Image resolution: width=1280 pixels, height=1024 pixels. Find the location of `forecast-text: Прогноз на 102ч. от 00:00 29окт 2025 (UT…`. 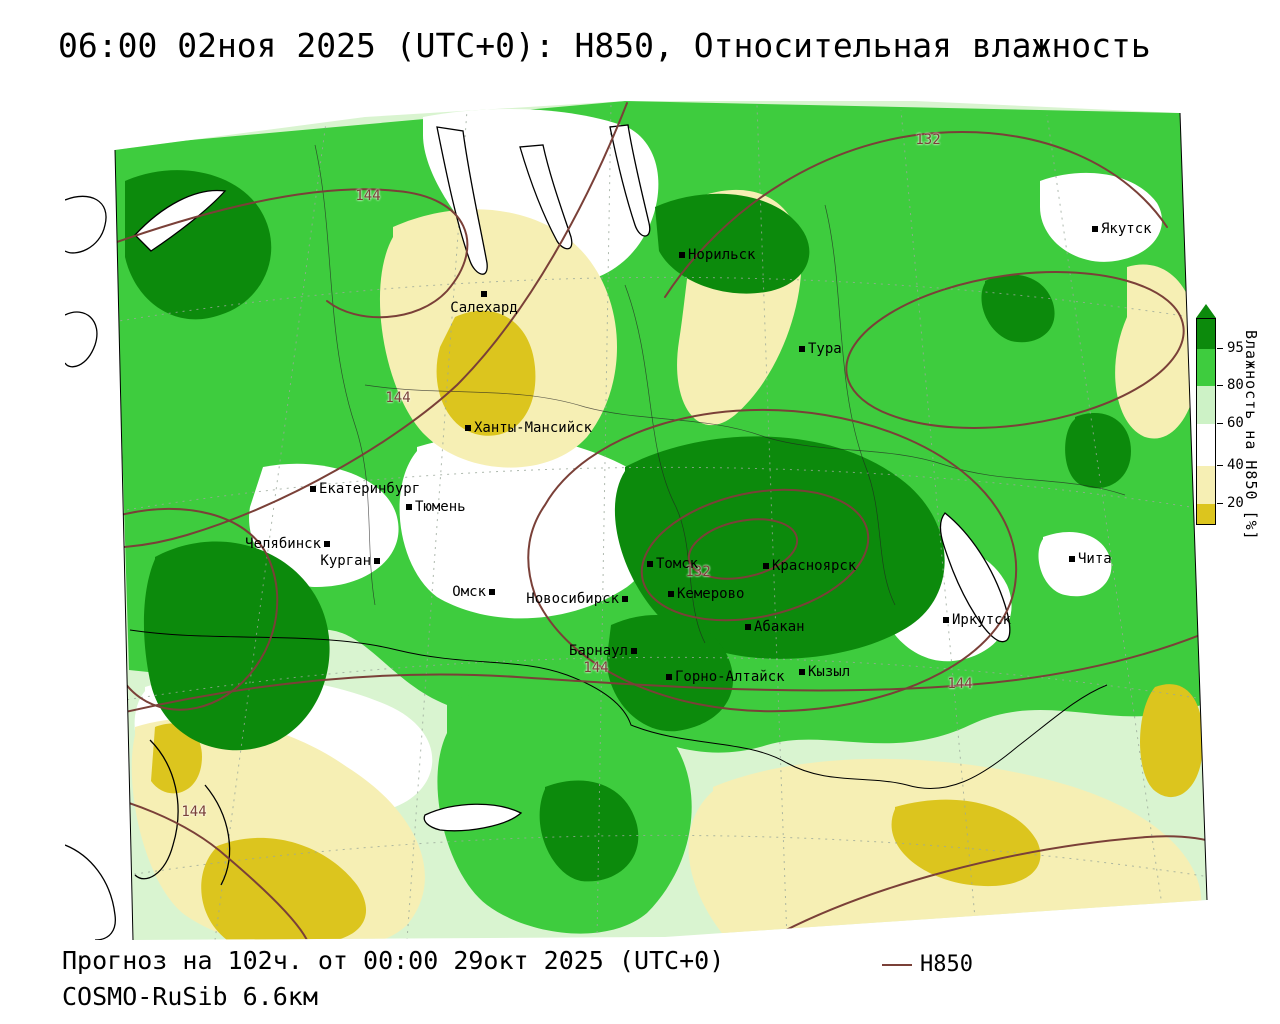

forecast-text: Прогноз на 102ч. от 00:00 29окт 2025 (UT… is located at coordinates (393, 960).